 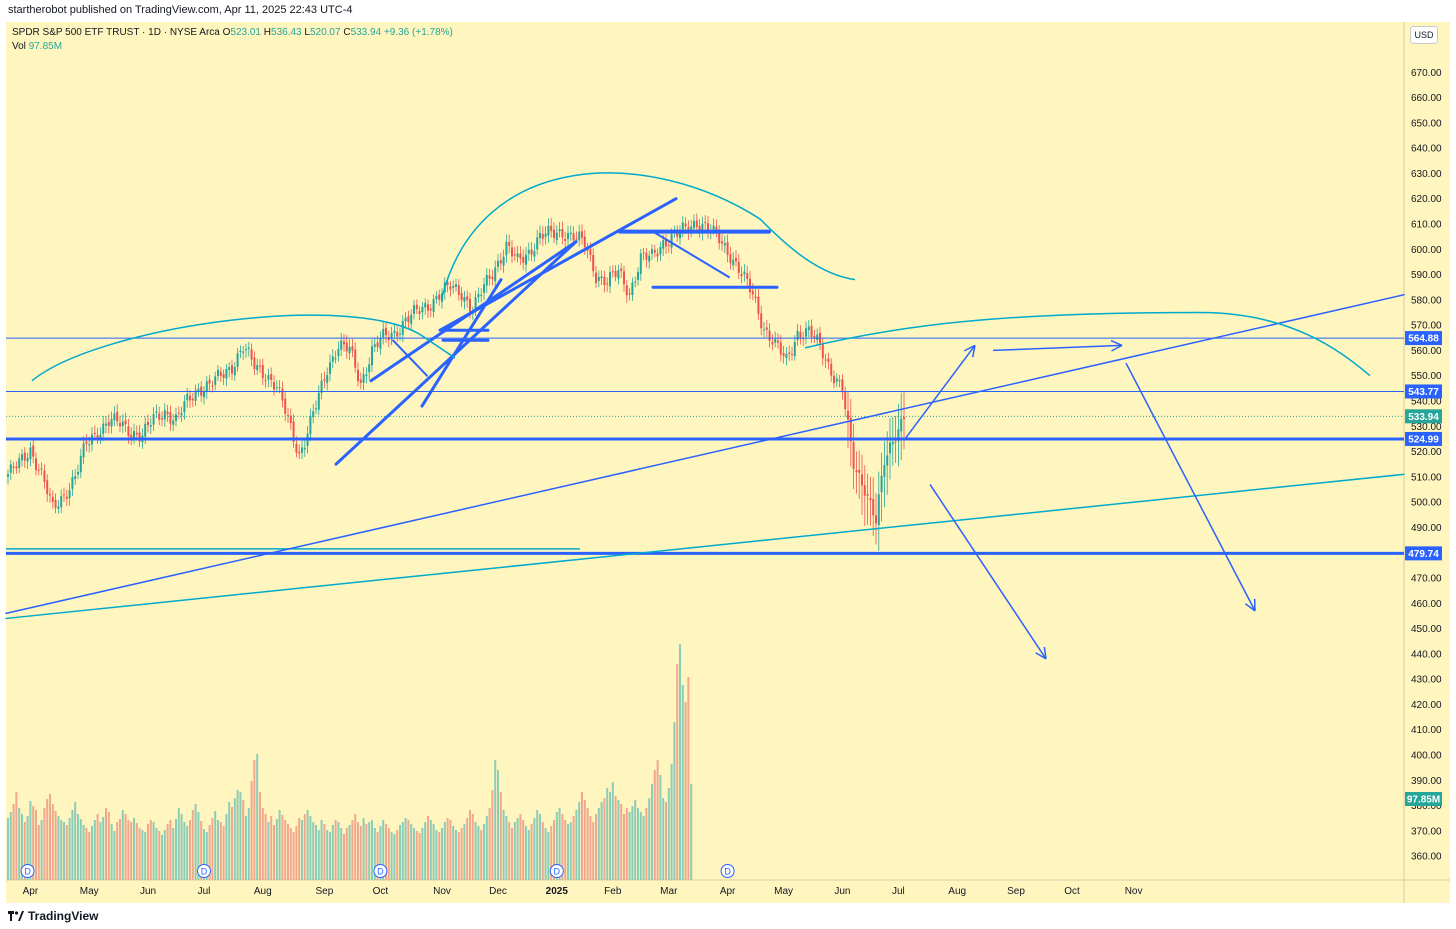 What do you see at coordinates (461, 343) in the screenshot?
I see `channel-mid-line` at bounding box center [461, 343].